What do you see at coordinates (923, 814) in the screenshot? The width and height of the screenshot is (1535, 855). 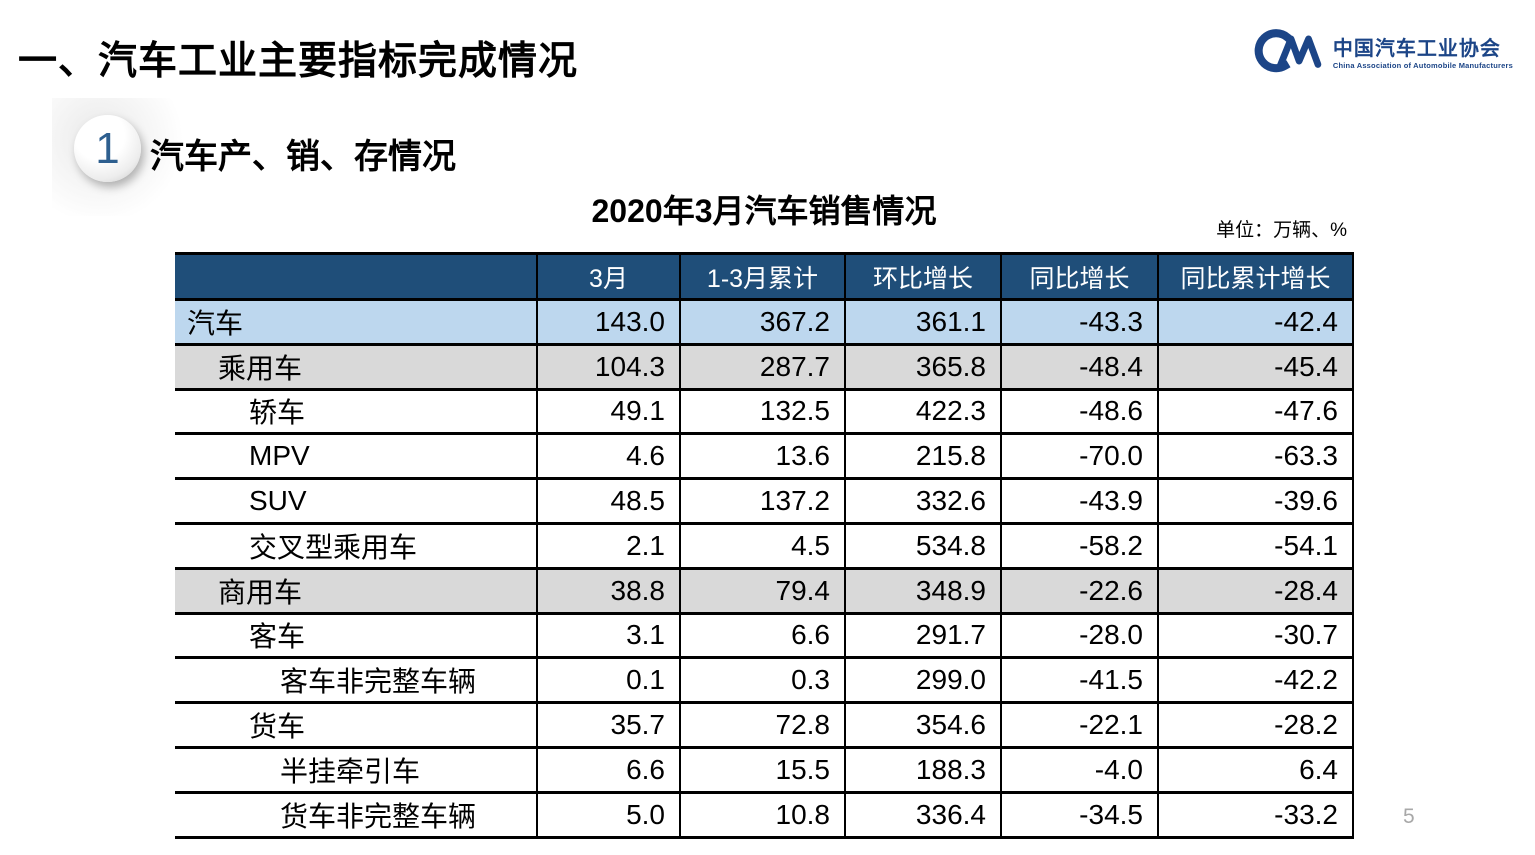 I see `table-cell: 336.4` at bounding box center [923, 814].